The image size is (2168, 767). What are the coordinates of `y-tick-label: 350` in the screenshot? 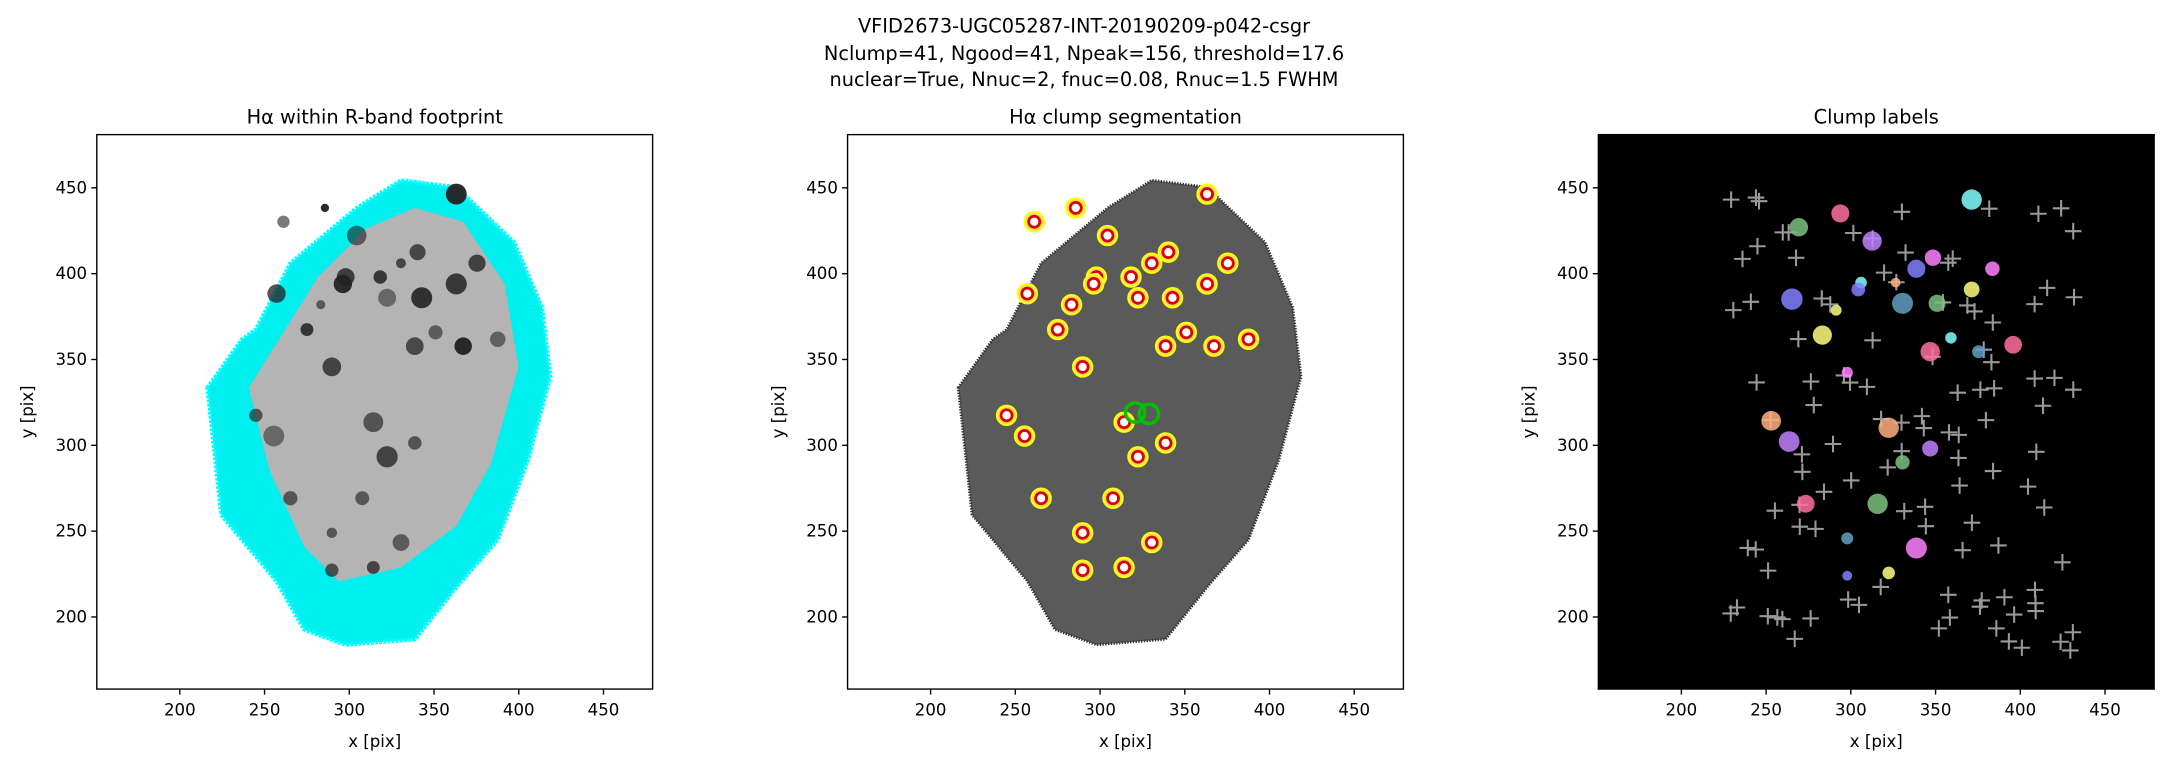 It's located at (822, 359).